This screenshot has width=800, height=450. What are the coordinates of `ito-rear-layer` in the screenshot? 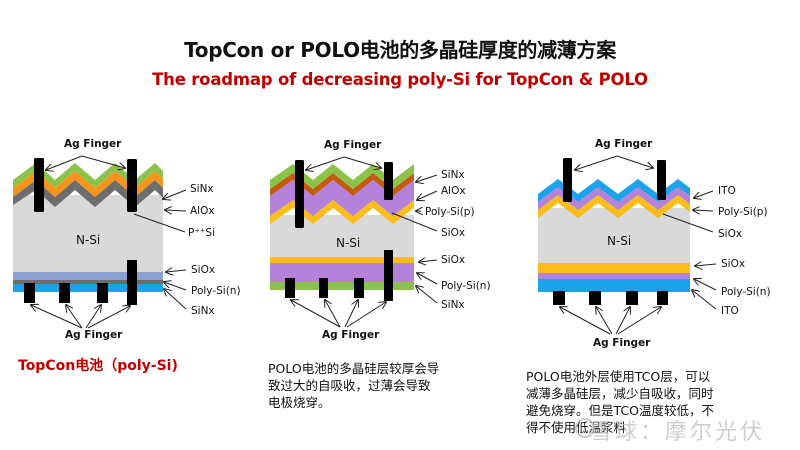 It's located at (614, 285).